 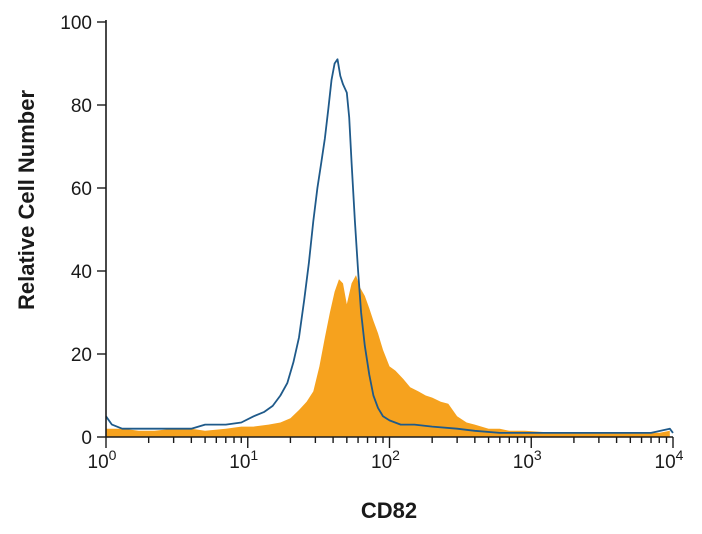 What do you see at coordinates (86, 438) in the screenshot?
I see `y-tick-label: 0` at bounding box center [86, 438].